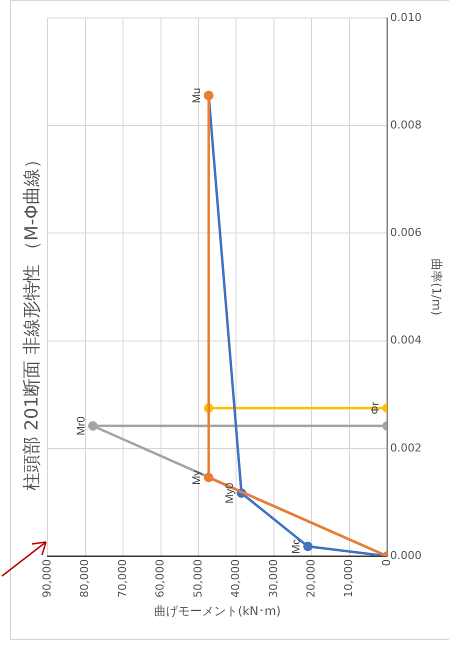 The width and height of the screenshot is (449, 651). What do you see at coordinates (197, 477) in the screenshot?
I see `annotation: My` at bounding box center [197, 477].